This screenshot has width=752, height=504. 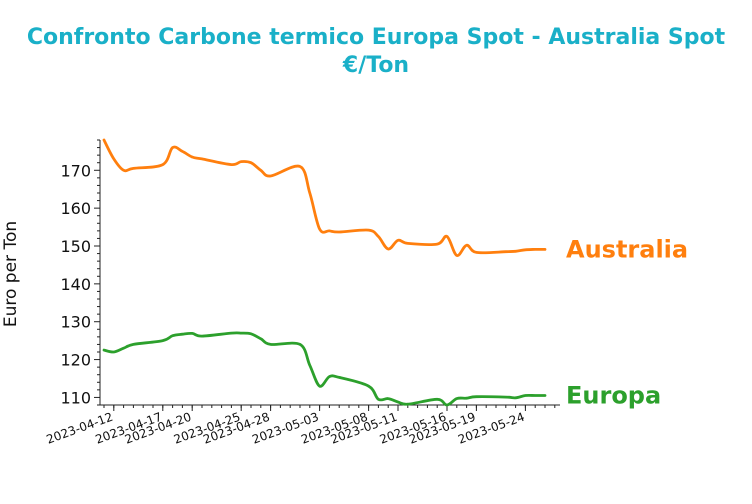 I want to click on chart-subtitle: €/Ton, so click(x=376, y=65).